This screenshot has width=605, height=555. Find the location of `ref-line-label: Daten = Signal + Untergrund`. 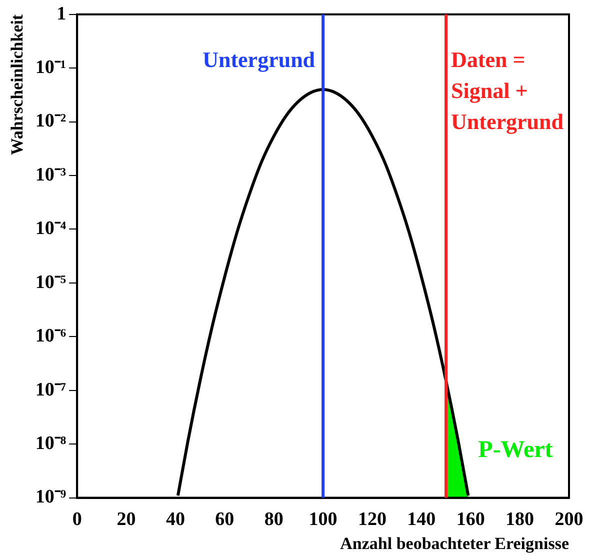

ref-line-label: Daten = Signal + Untergrund is located at coordinates (507, 90).